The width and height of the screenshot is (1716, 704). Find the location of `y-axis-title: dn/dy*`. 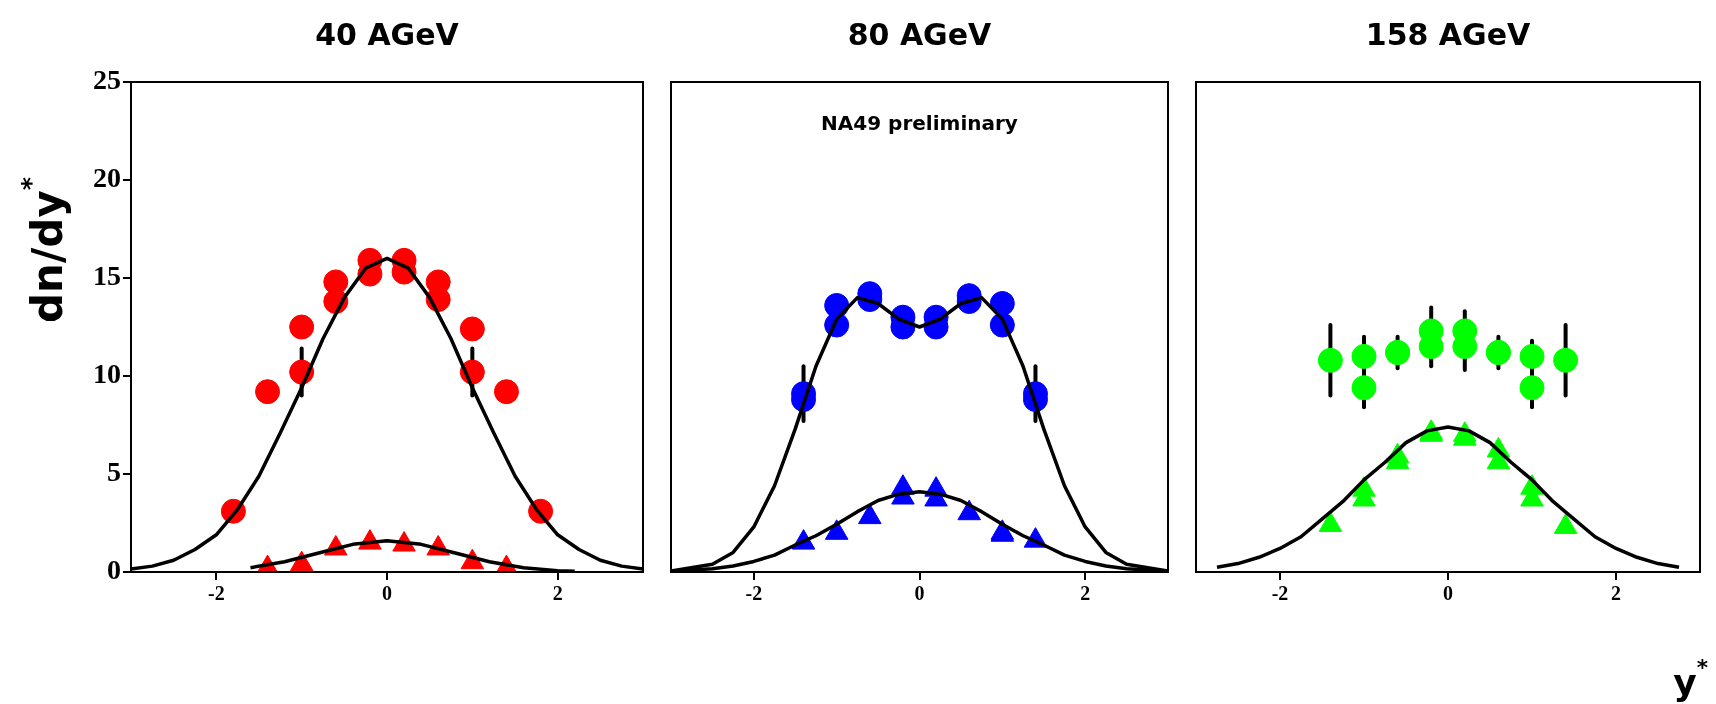

y-axis-title: dn/dy* is located at coordinates (43, 250).